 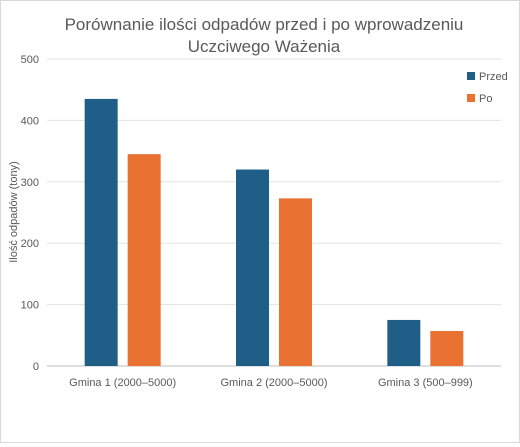 I want to click on legend-entry: Po, so click(x=485, y=99).